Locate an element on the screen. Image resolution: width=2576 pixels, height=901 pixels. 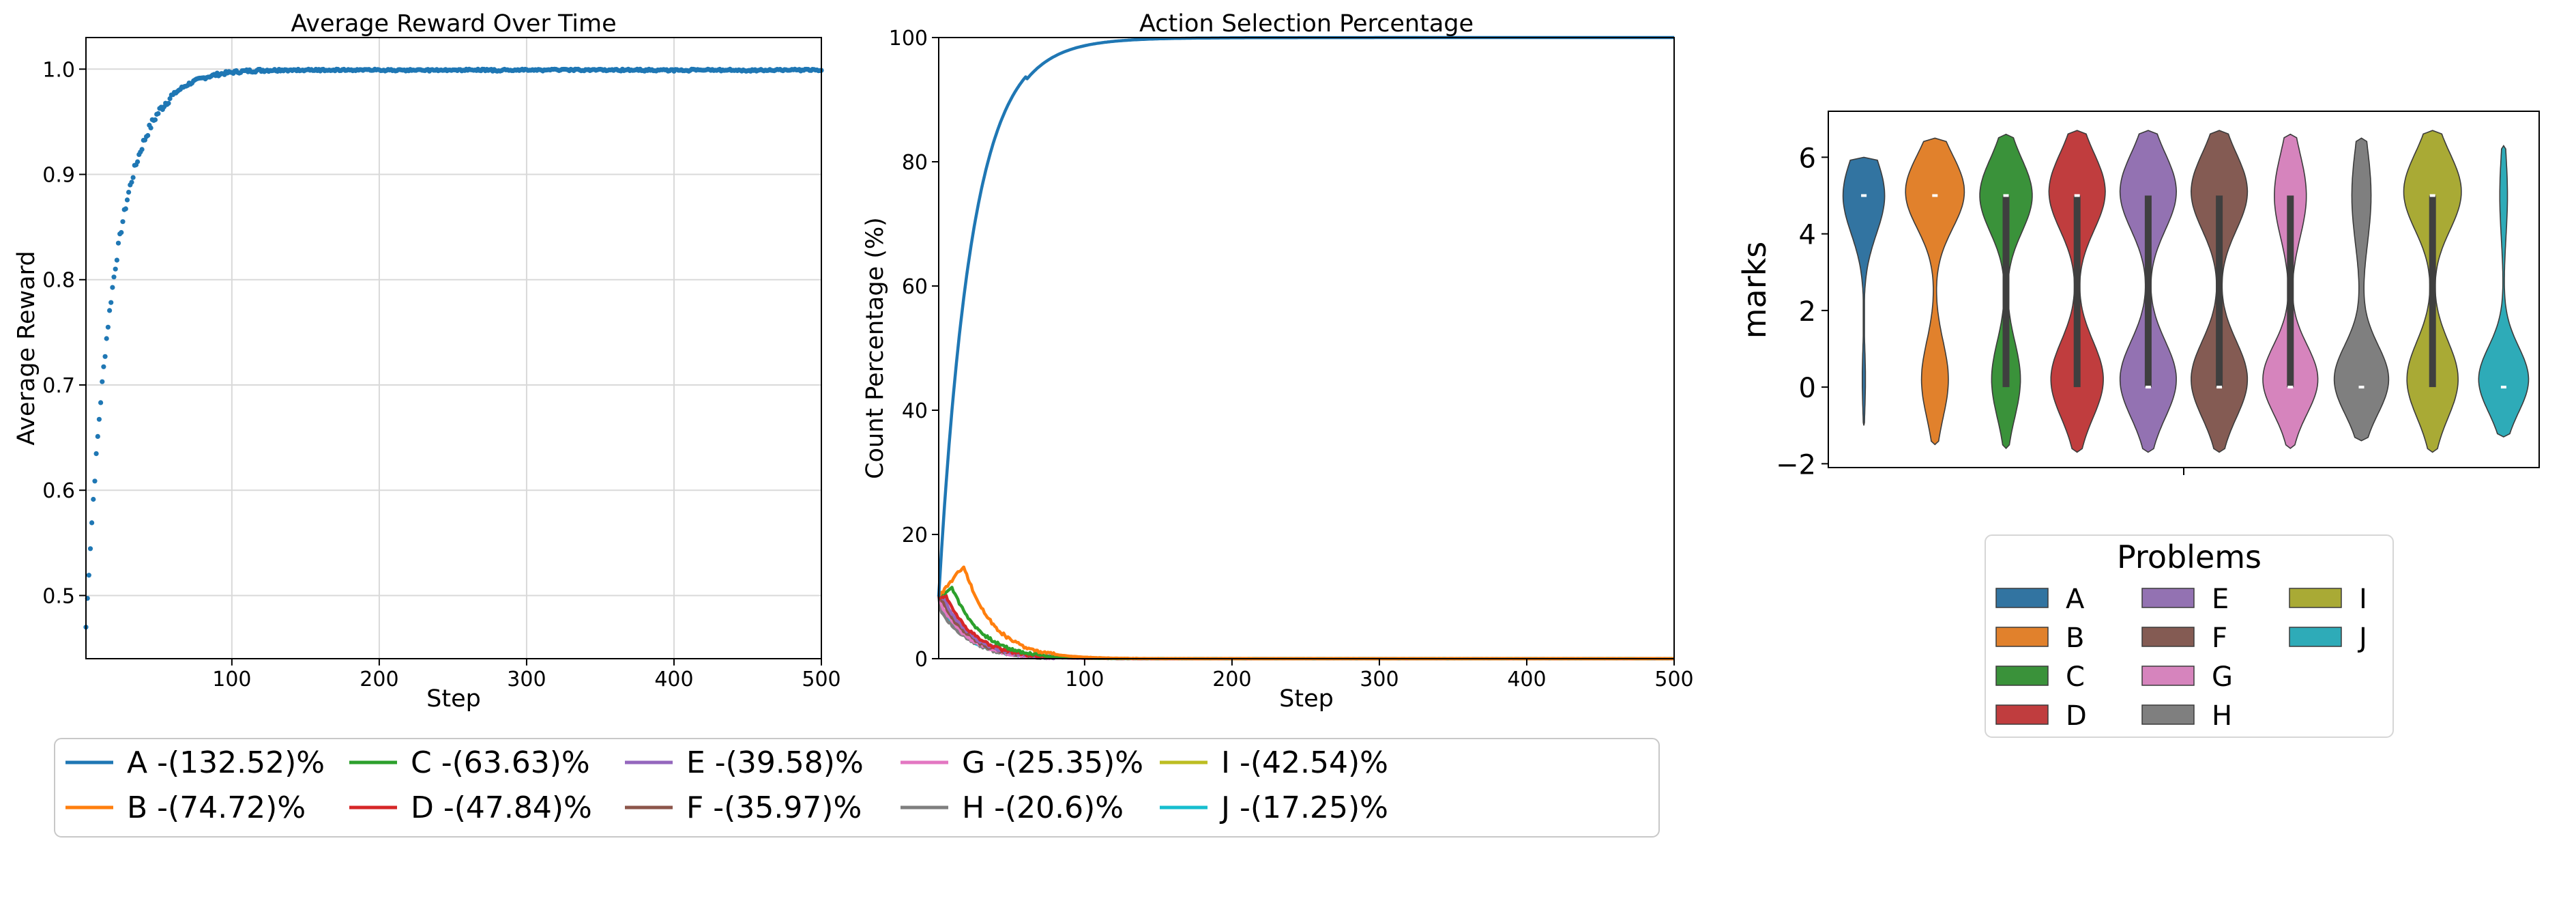
problems-legend-label: B is located at coordinates (2075, 638).